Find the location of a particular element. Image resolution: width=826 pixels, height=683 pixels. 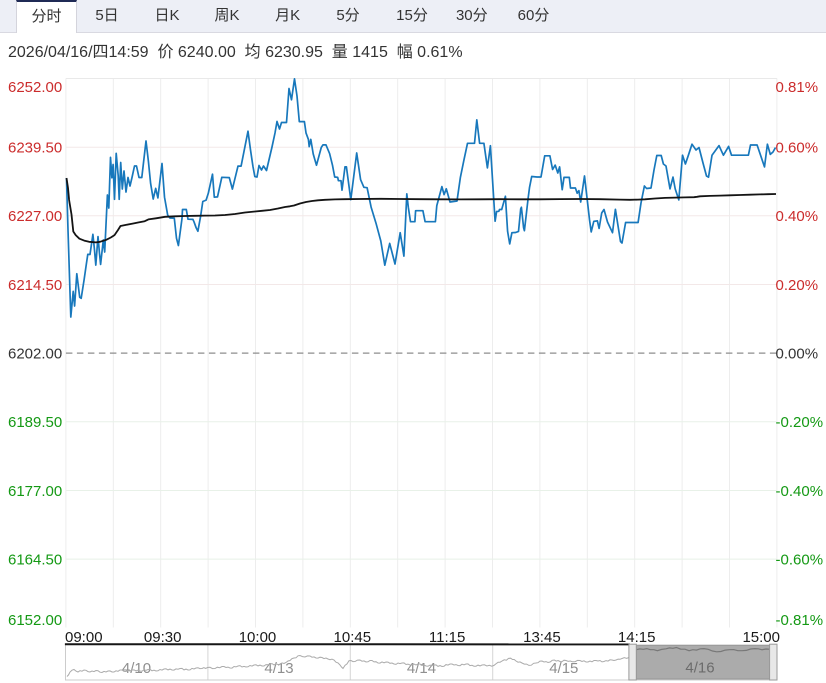

svg-text: 10:45 is located at coordinates (353, 637).